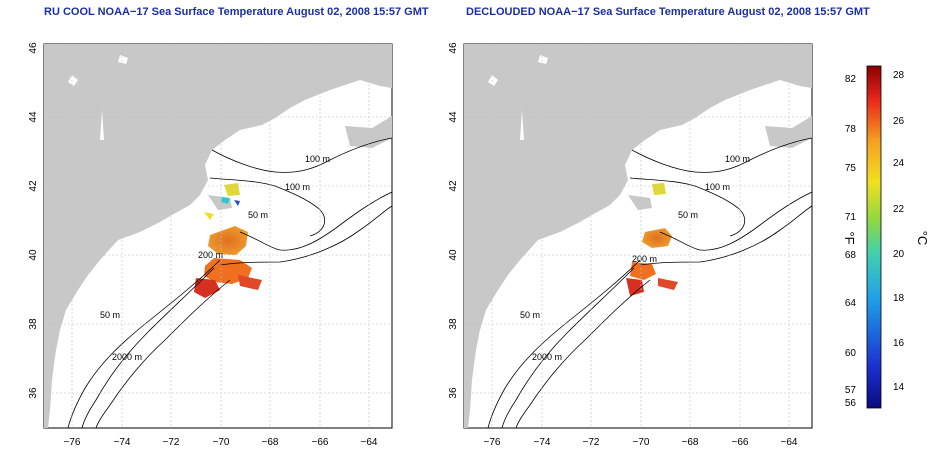  Describe the element at coordinates (874, 237) in the screenshot. I see `colorbar-gradient` at that location.